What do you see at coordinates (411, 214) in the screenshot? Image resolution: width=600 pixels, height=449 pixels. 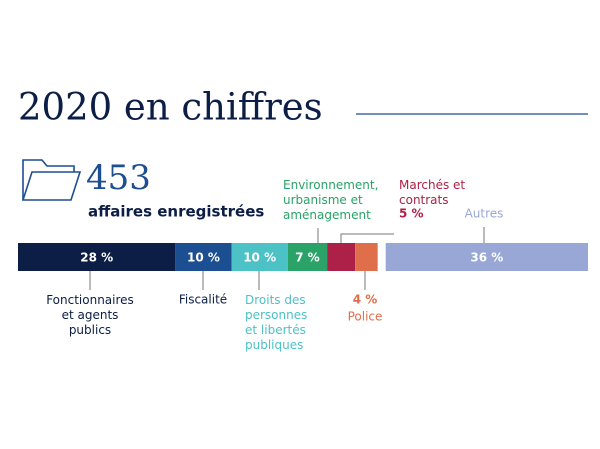 I see `value-label: 5 %` at bounding box center [411, 214].